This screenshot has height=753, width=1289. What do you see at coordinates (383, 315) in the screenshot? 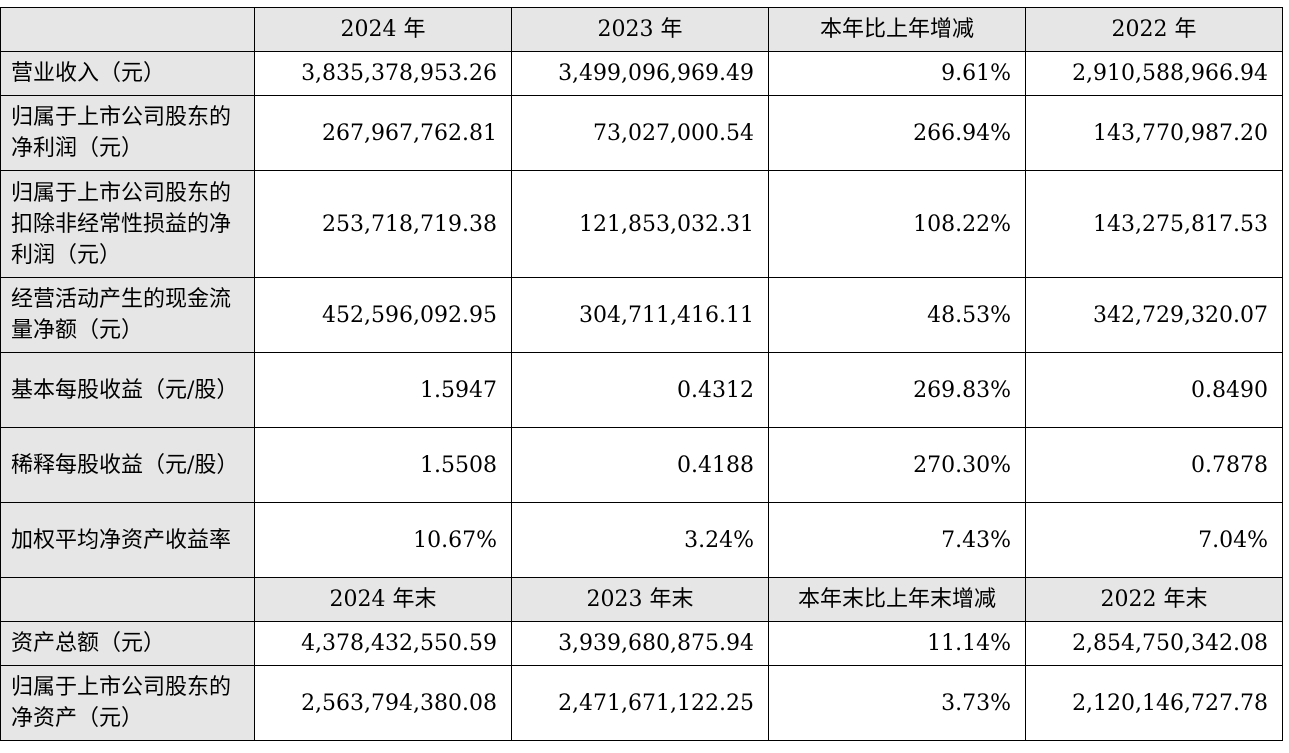
I see `value-cell: 452,596,092.95` at bounding box center [383, 315].